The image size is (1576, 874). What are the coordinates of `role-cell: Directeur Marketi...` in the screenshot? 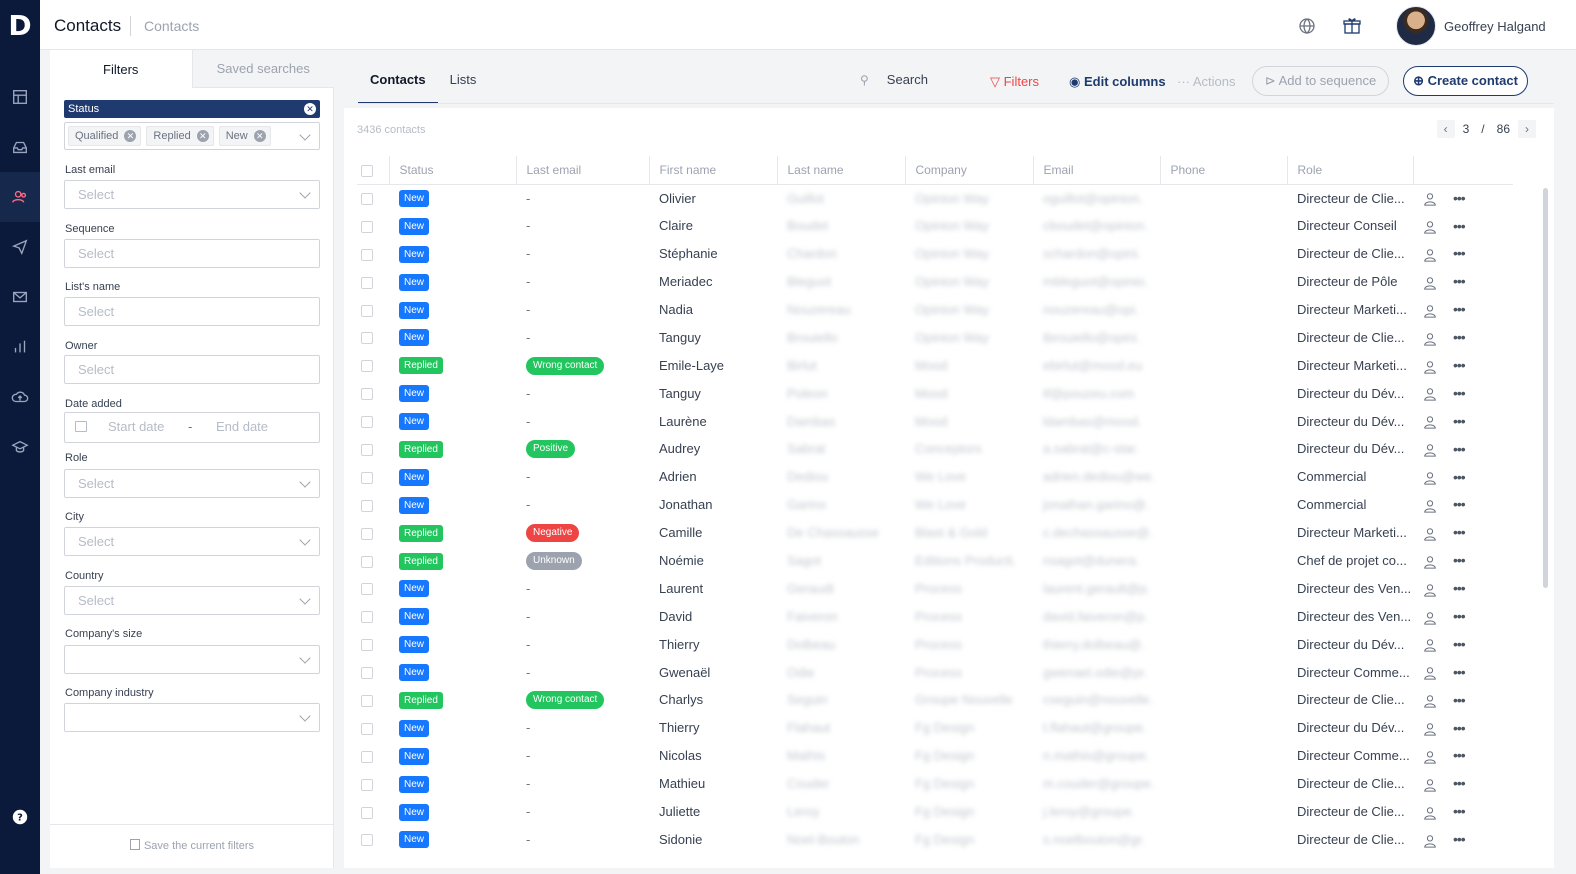 It's located at (1352, 365).